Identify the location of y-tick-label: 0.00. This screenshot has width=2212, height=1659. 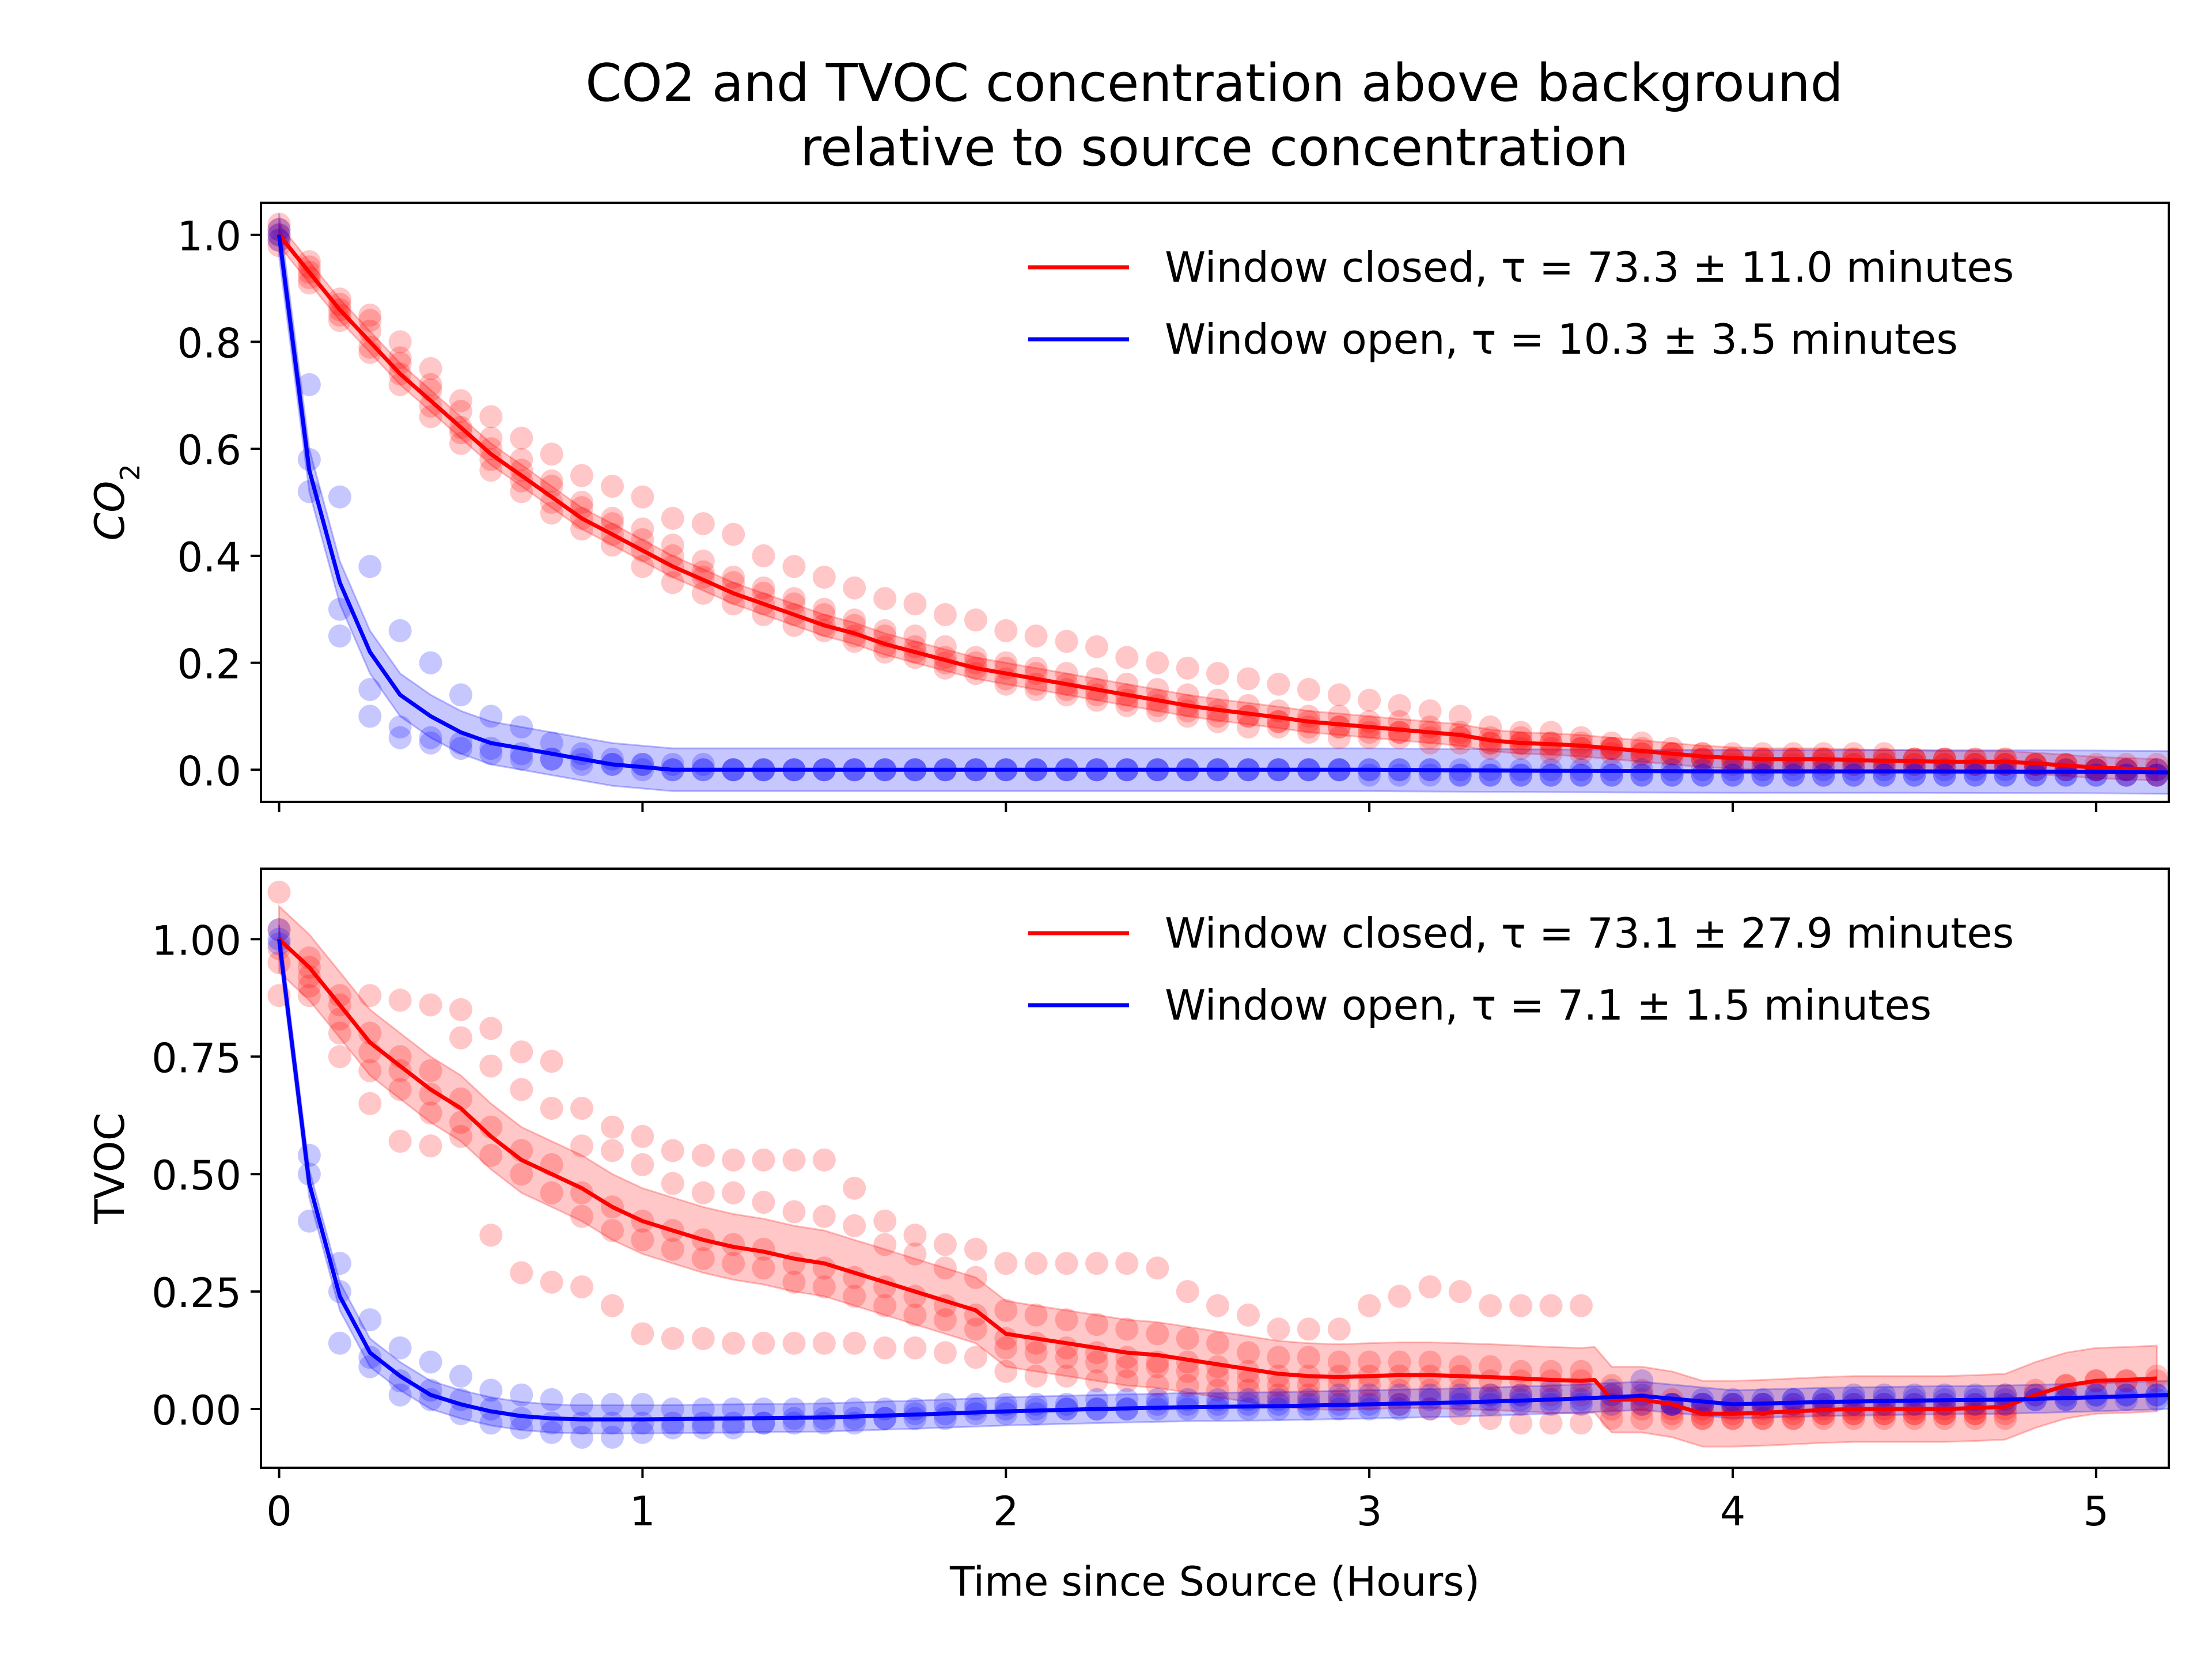
(196, 1410).